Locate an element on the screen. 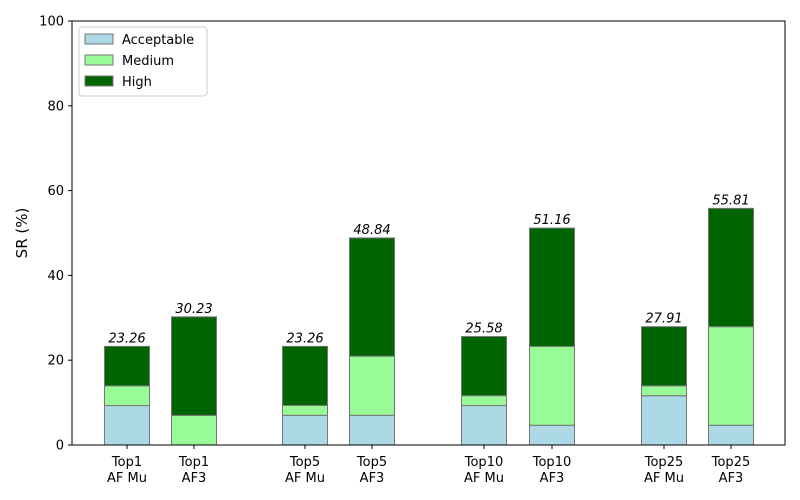 Image resolution: width=800 pixels, height=500 pixels. bar-high-top1-af-mu is located at coordinates (127, 366).